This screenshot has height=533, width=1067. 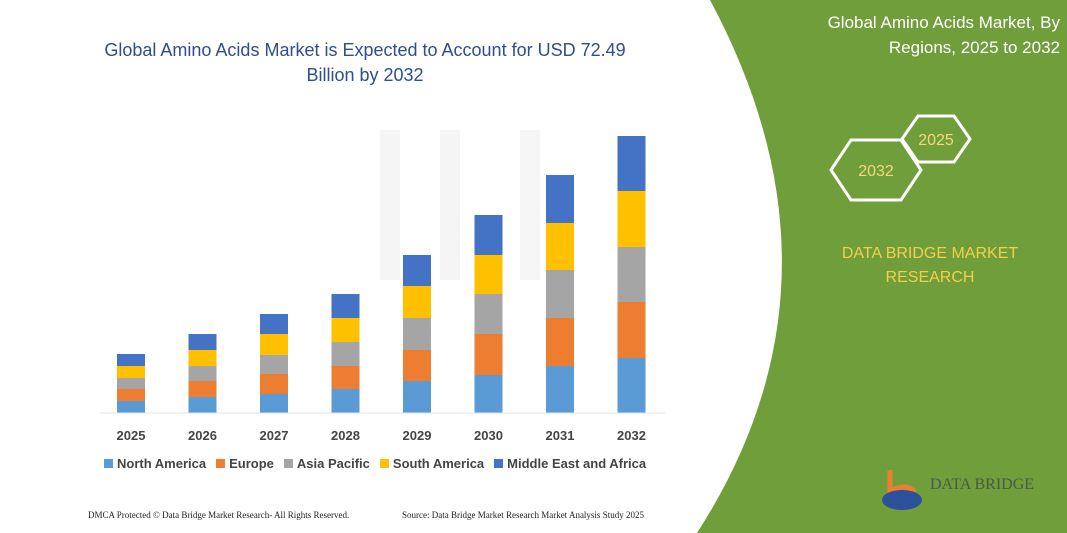 What do you see at coordinates (560, 294) in the screenshot?
I see `bar-2031-asia-pacific` at bounding box center [560, 294].